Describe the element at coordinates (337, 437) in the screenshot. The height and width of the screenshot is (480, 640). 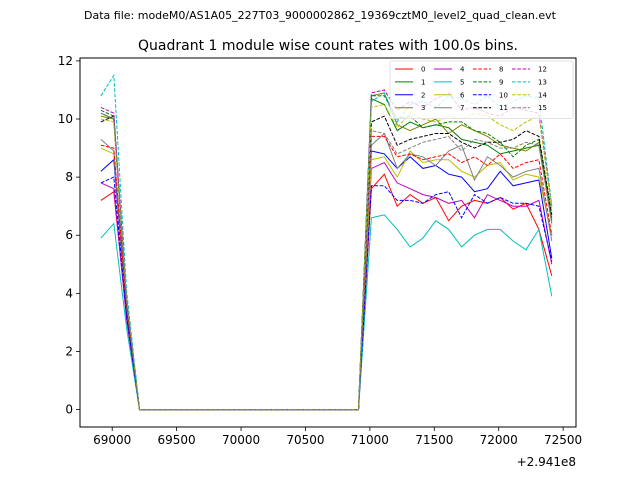
I see `x-axis: 69000 69500 70000 70500 71000 71500 72000 72500` at that location.